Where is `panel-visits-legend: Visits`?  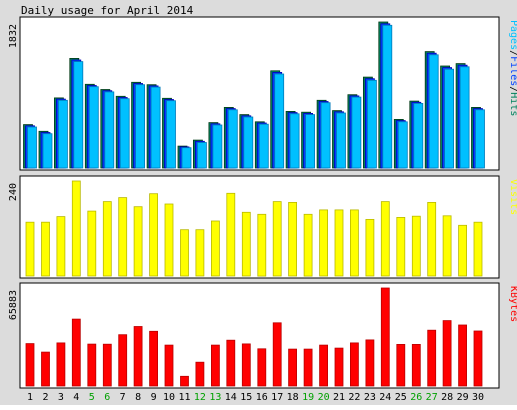 panel-visits-legend: Visits is located at coordinates (512, 197).